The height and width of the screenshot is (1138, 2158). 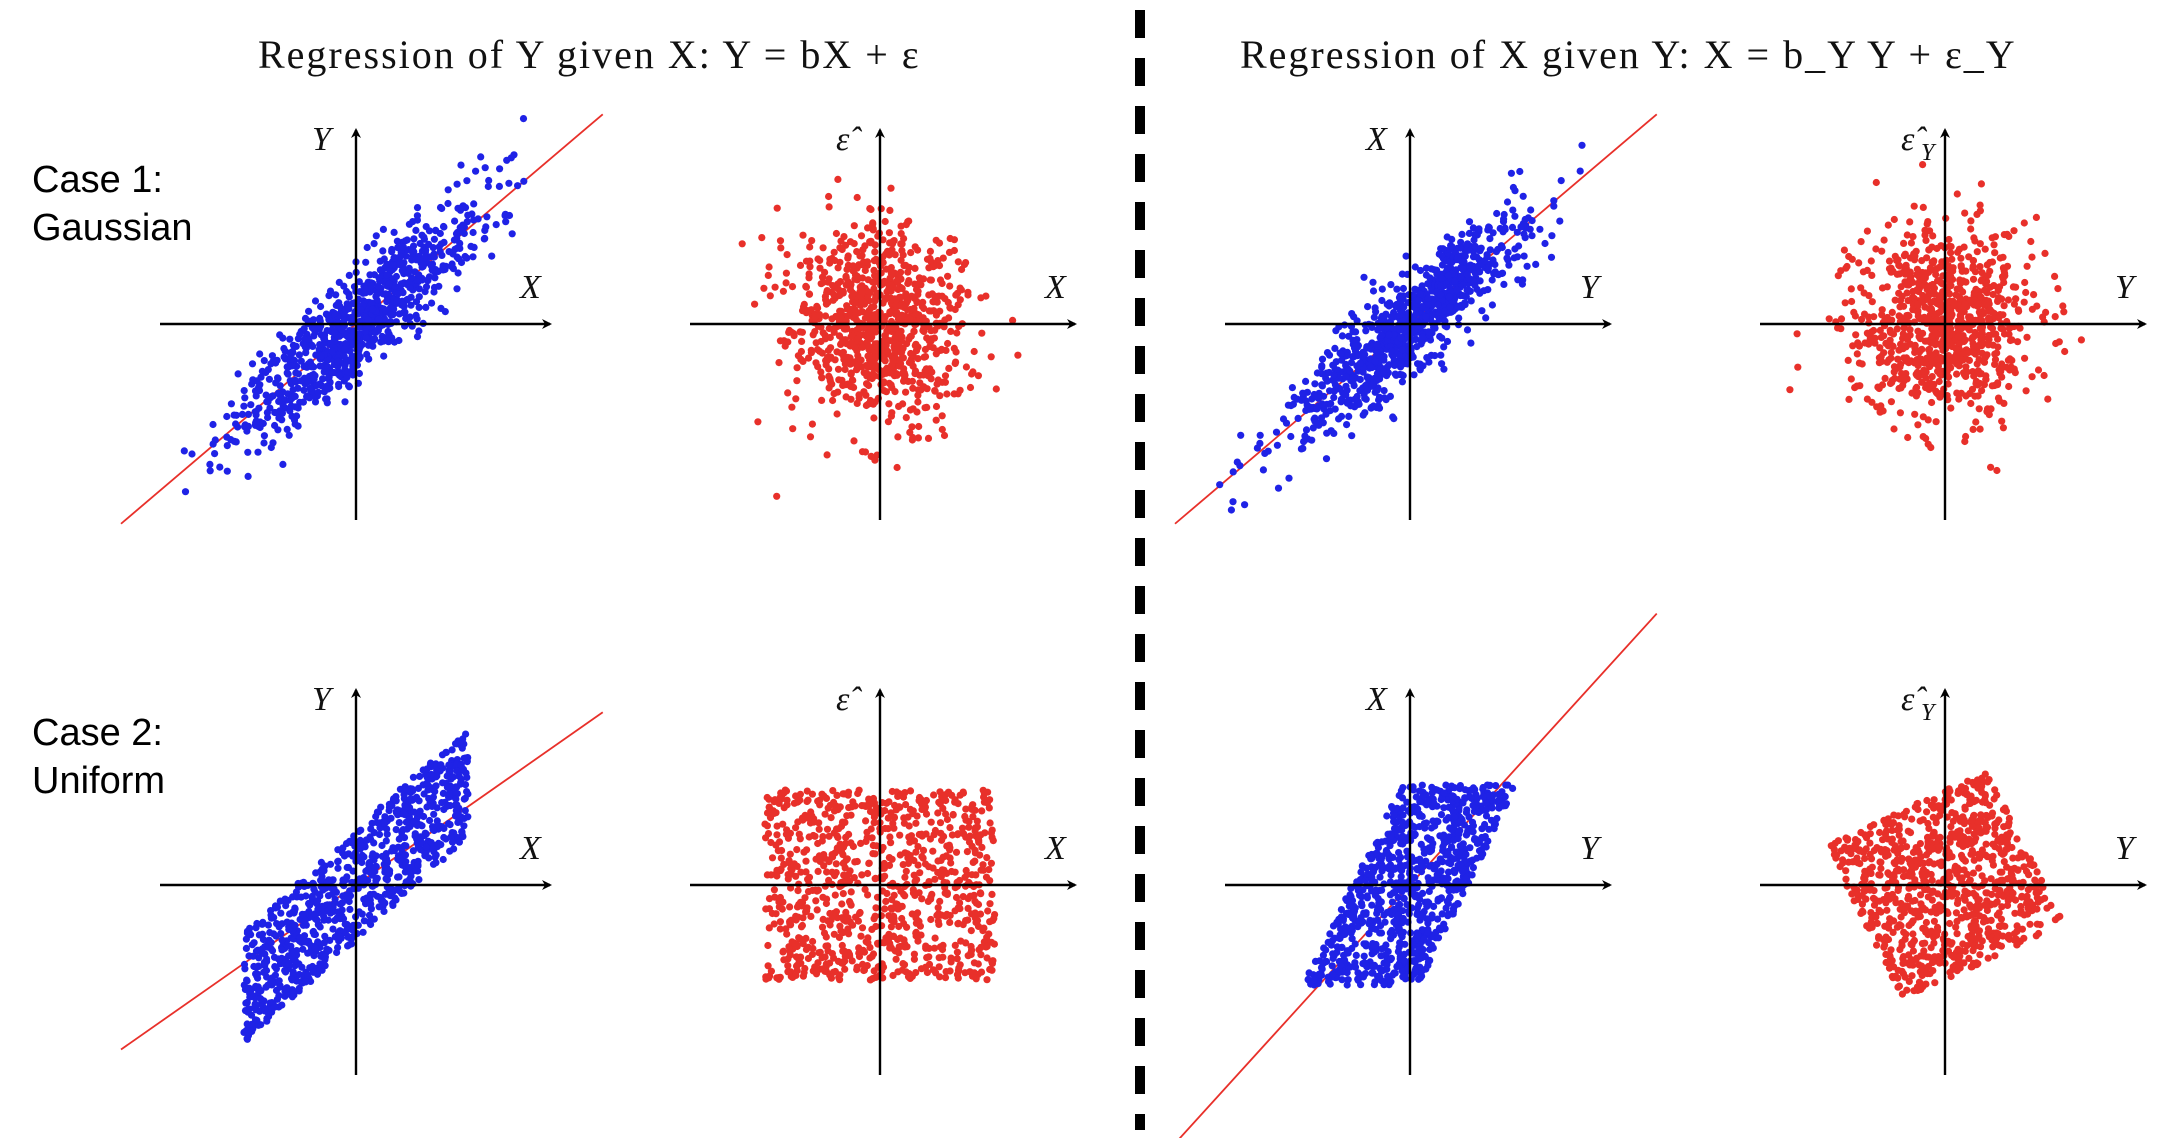 What do you see at coordinates (362, 319) in the screenshot?
I see `panel-case1-y-given-x: XY` at bounding box center [362, 319].